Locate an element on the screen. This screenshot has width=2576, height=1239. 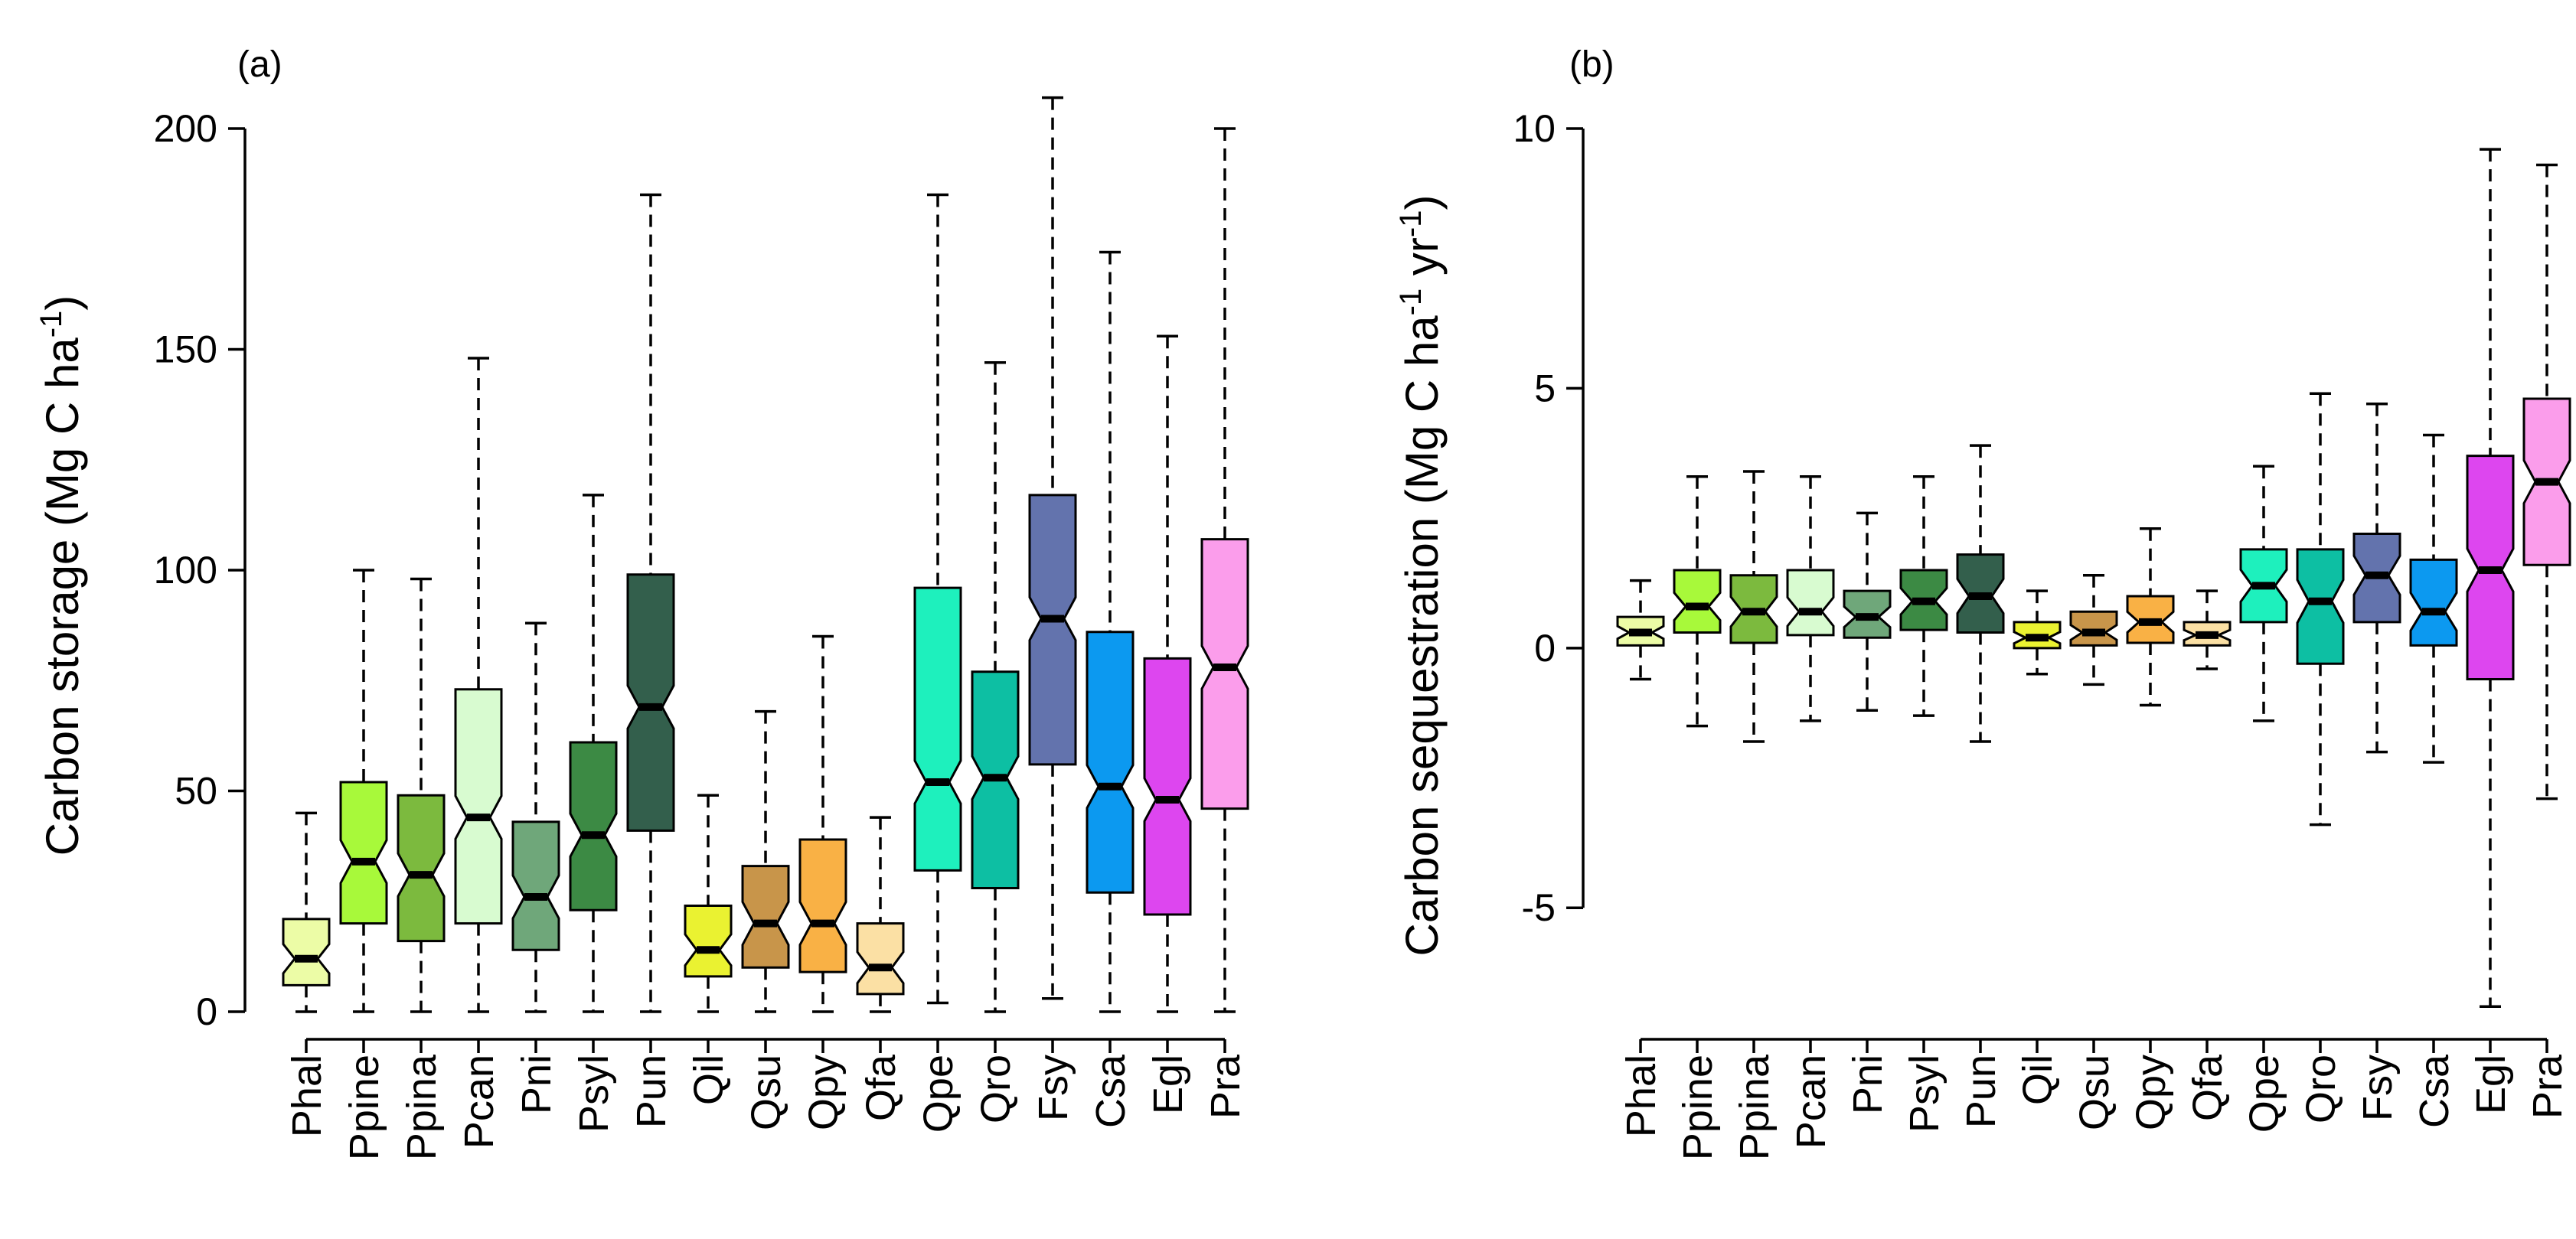
x-tick-label: Egl is located at coordinates (1168, 1085).